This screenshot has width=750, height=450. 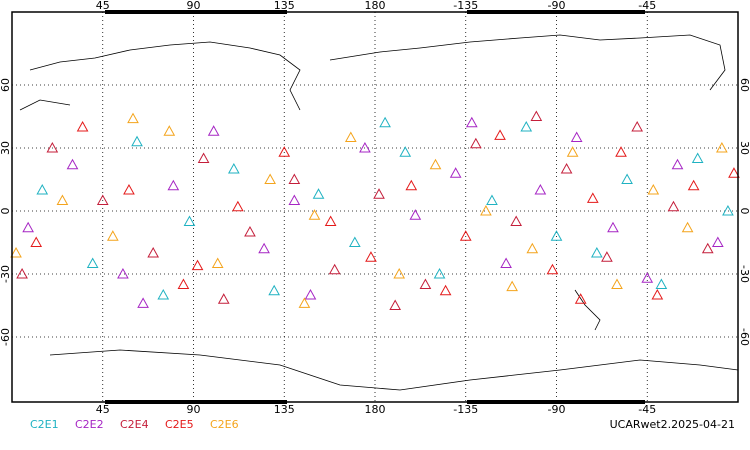 I want to click on dataset-label: UCARwet2.2025-04-21, so click(x=672, y=424).